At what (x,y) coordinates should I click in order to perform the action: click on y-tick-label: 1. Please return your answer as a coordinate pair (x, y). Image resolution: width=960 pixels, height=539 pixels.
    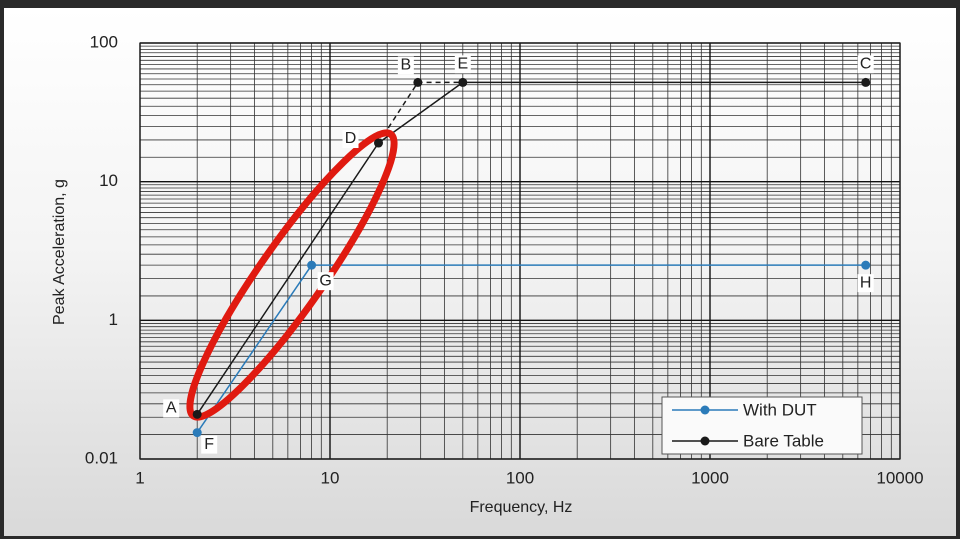
    Looking at the image, I should click on (113, 319).